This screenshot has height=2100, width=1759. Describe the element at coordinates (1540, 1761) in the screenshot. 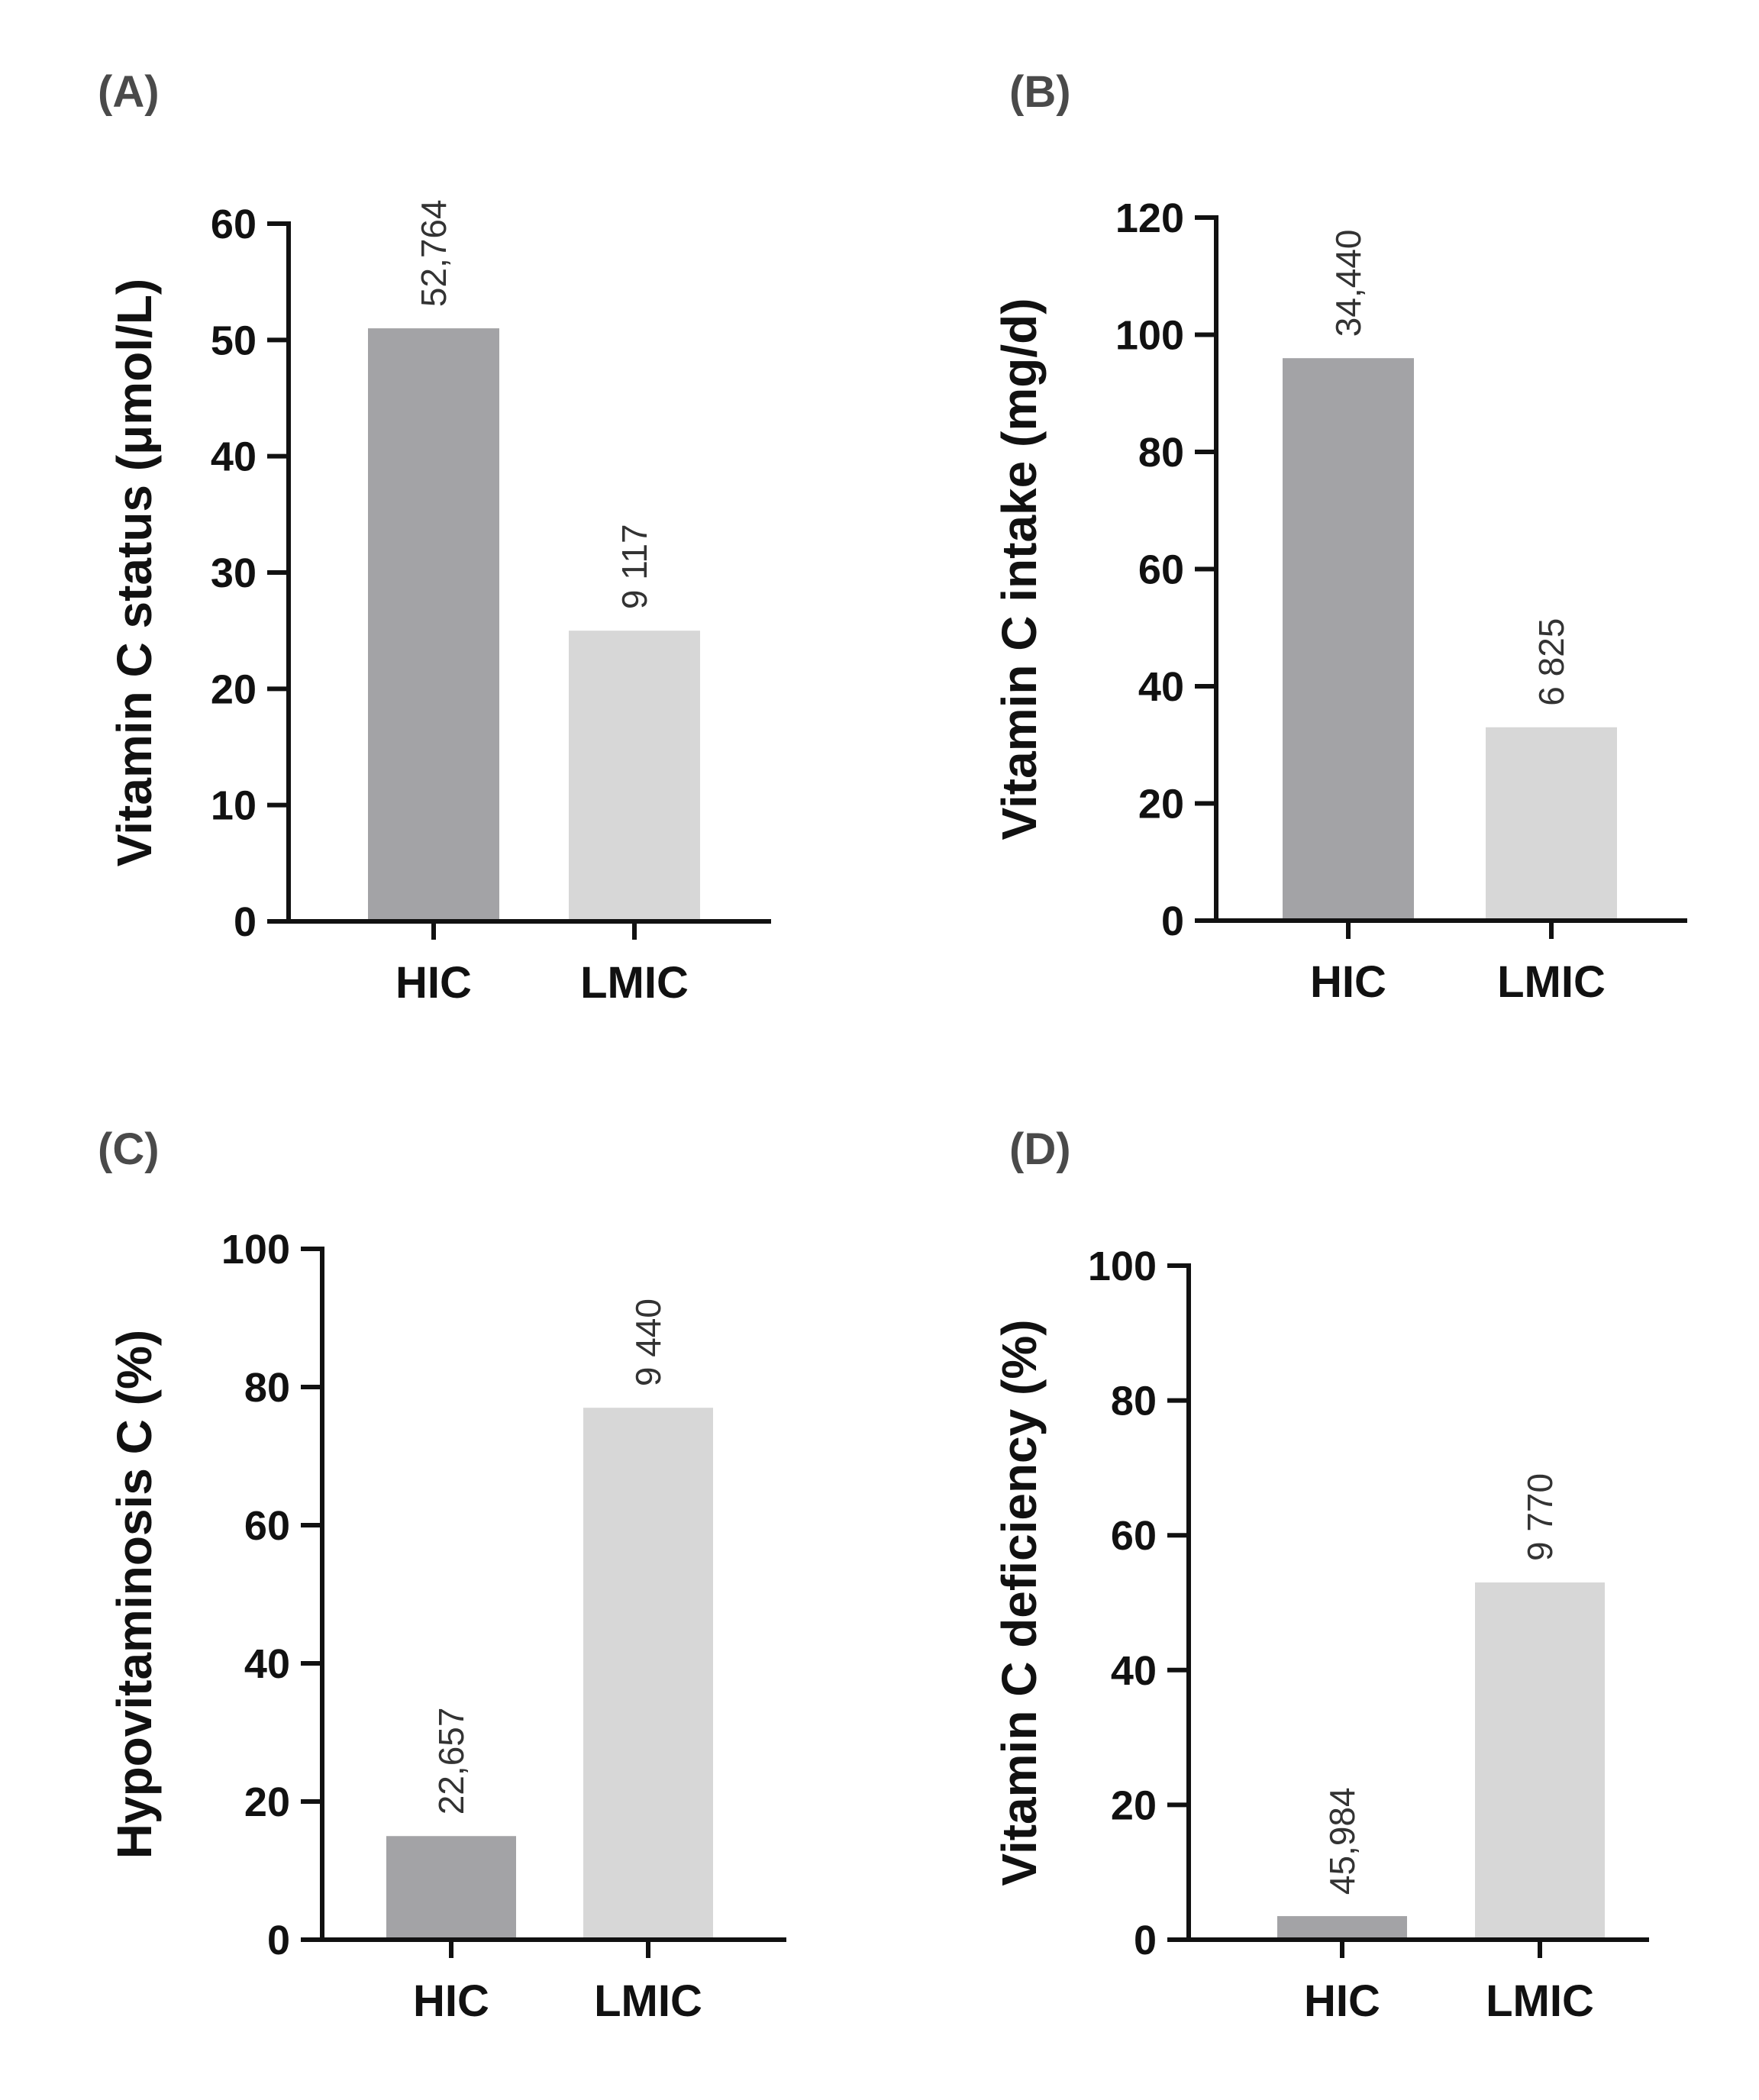

I see `bar-lmic-d` at that location.